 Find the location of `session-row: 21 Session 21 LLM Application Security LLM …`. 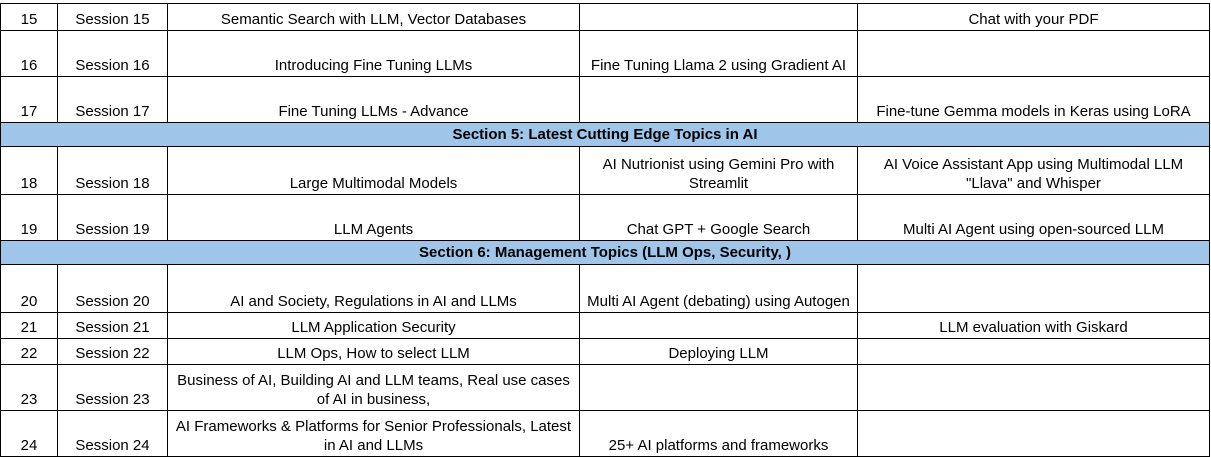

session-row: 21 Session 21 LLM Application Security LLM … is located at coordinates (605, 325).